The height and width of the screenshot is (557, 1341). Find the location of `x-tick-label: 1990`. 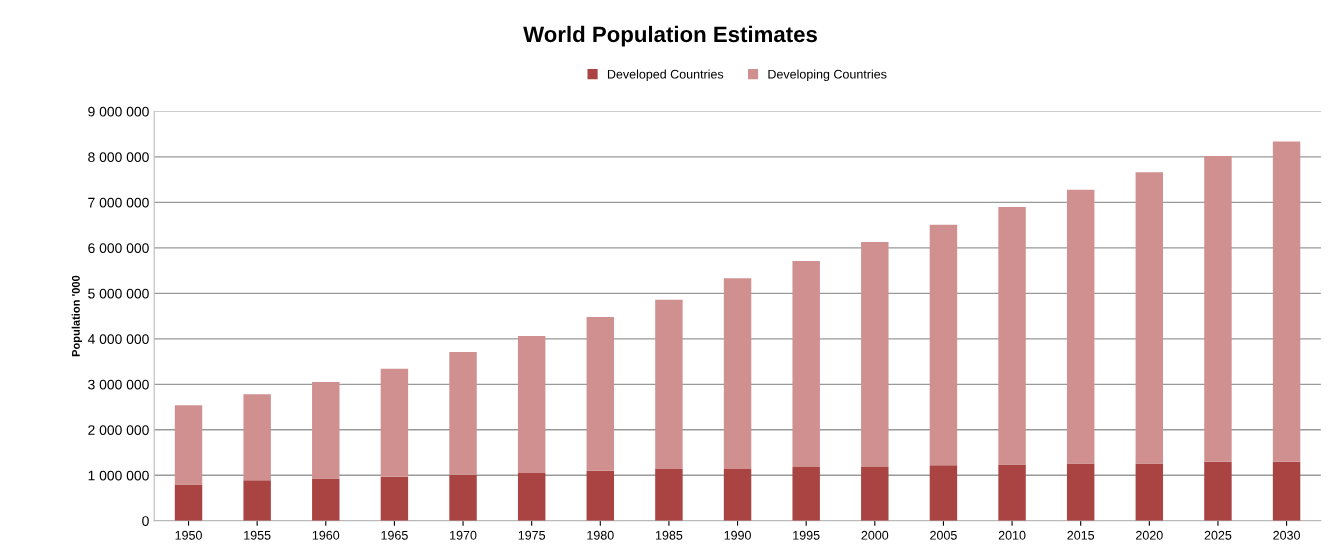

x-tick-label: 1990 is located at coordinates (737, 535).